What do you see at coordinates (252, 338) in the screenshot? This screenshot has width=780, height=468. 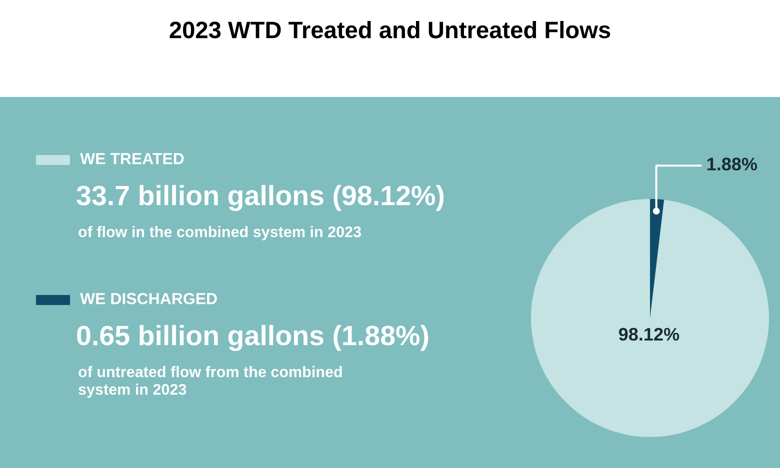 I see `text: 0.65 billion gallons (1.88%)` at bounding box center [252, 338].